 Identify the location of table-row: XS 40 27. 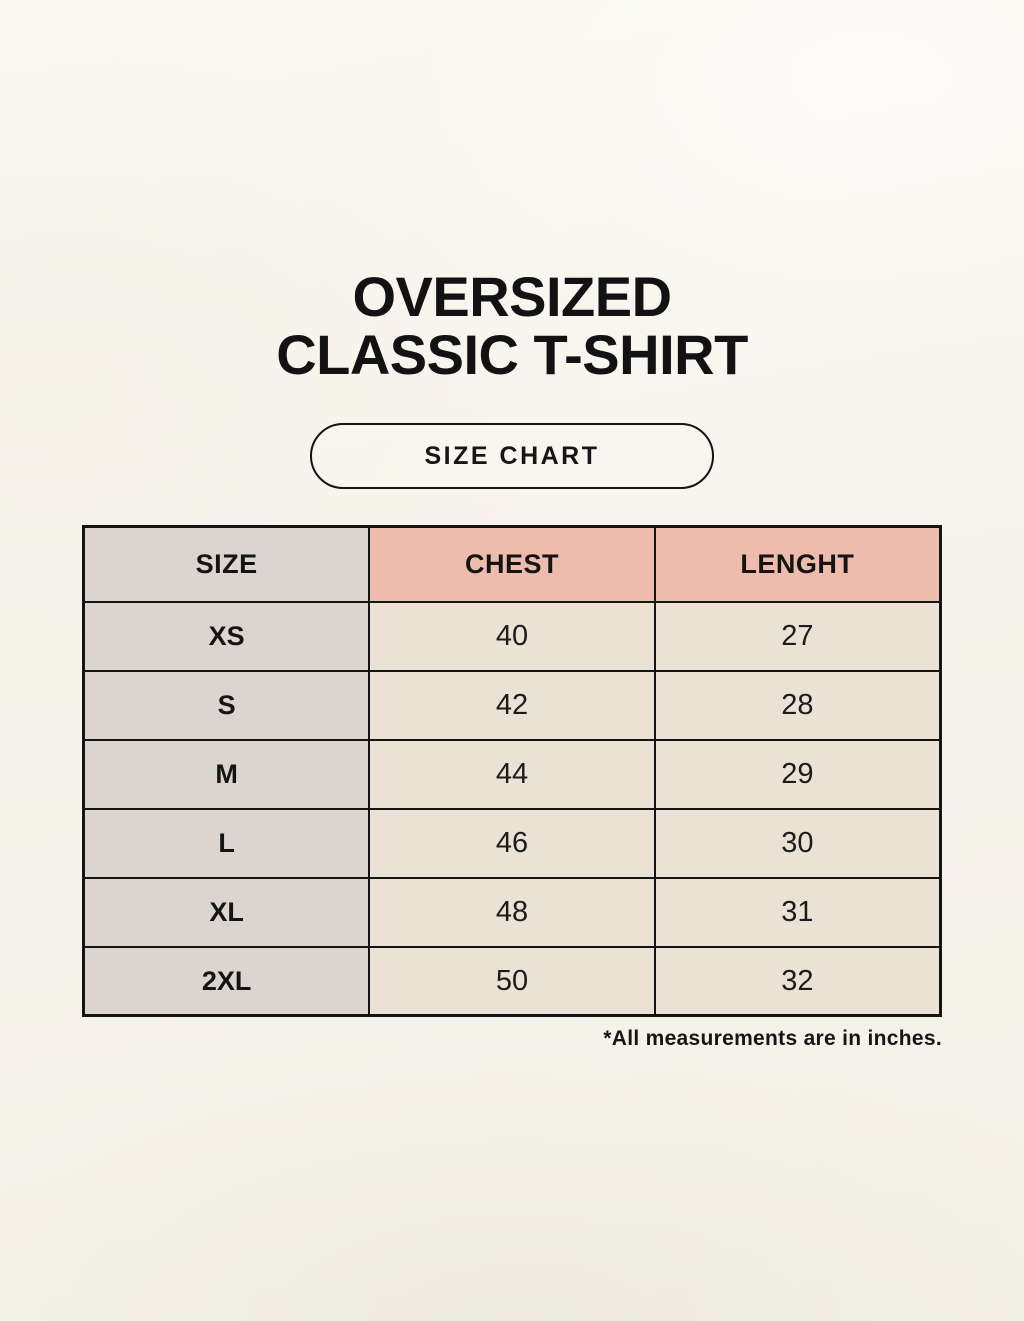
(512, 636).